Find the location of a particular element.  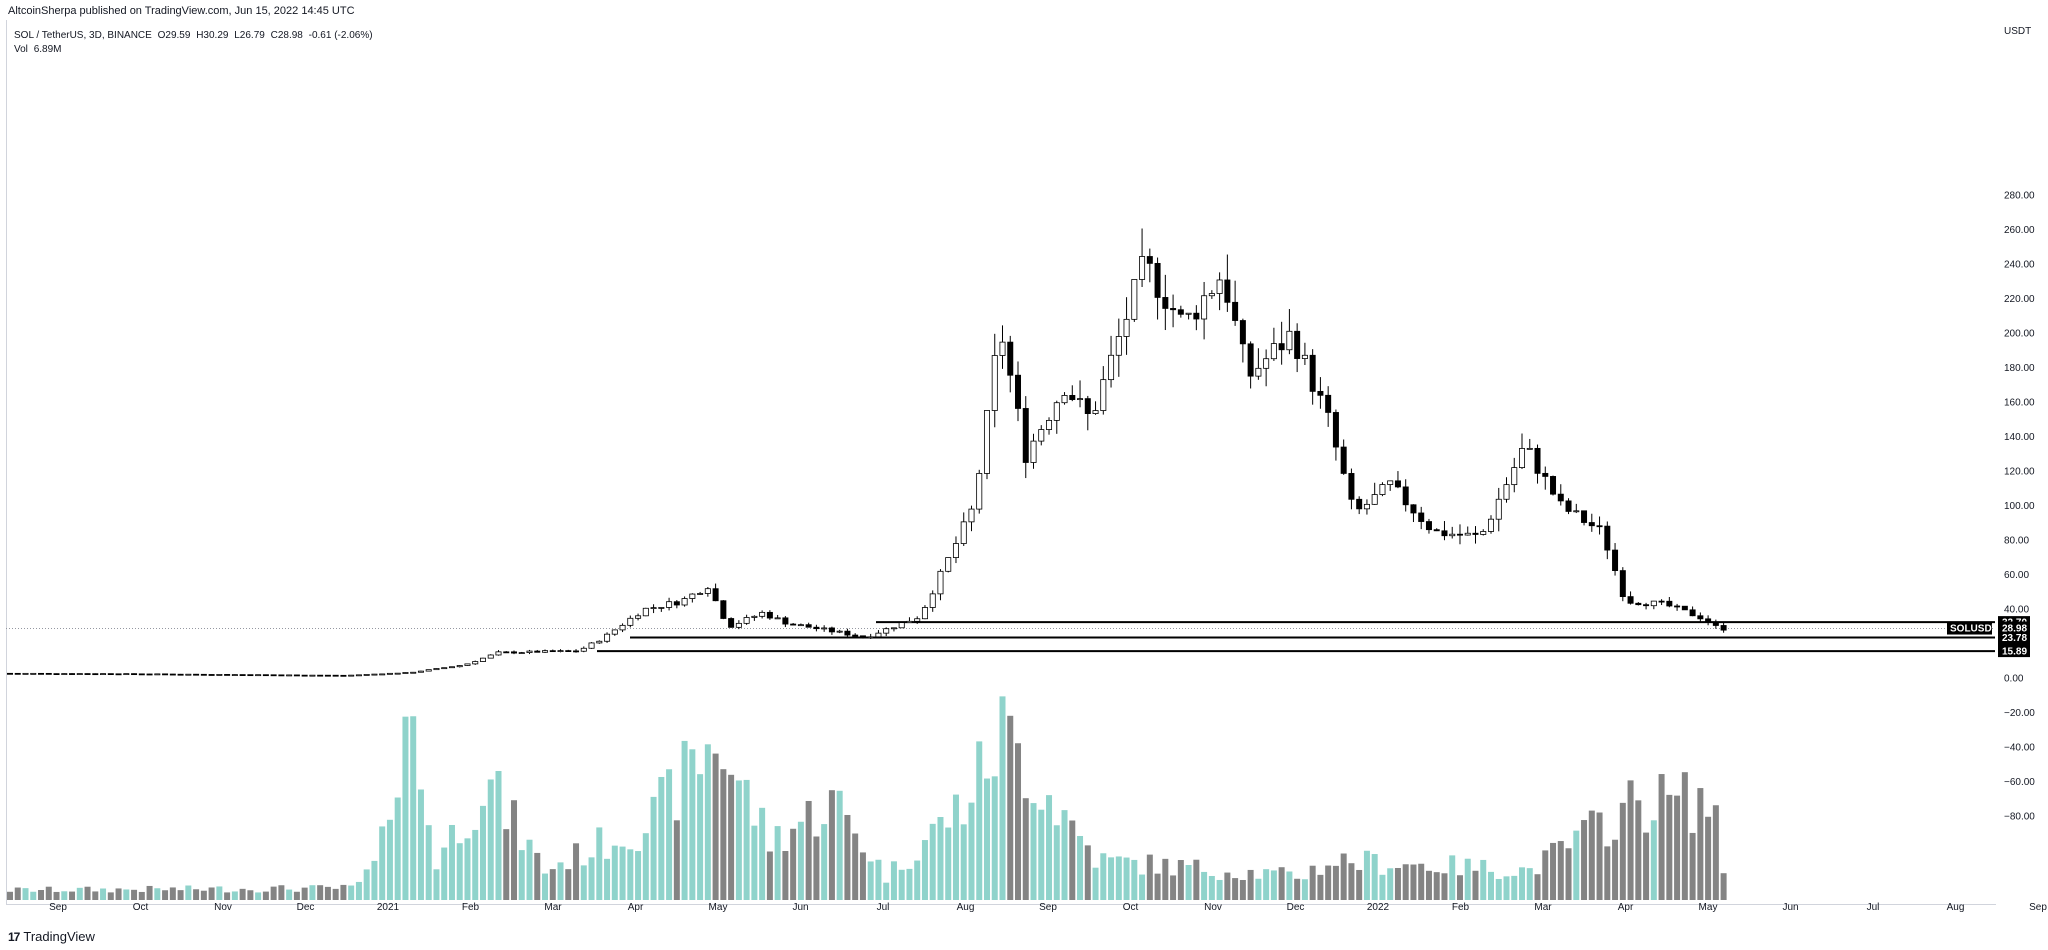

horizontal-levels is located at coordinates (1000, 637).